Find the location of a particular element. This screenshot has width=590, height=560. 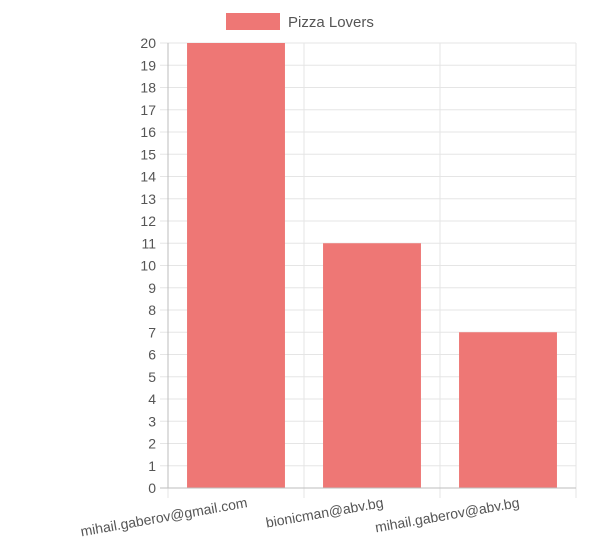

y-tick-label: 18 is located at coordinates (148, 88).